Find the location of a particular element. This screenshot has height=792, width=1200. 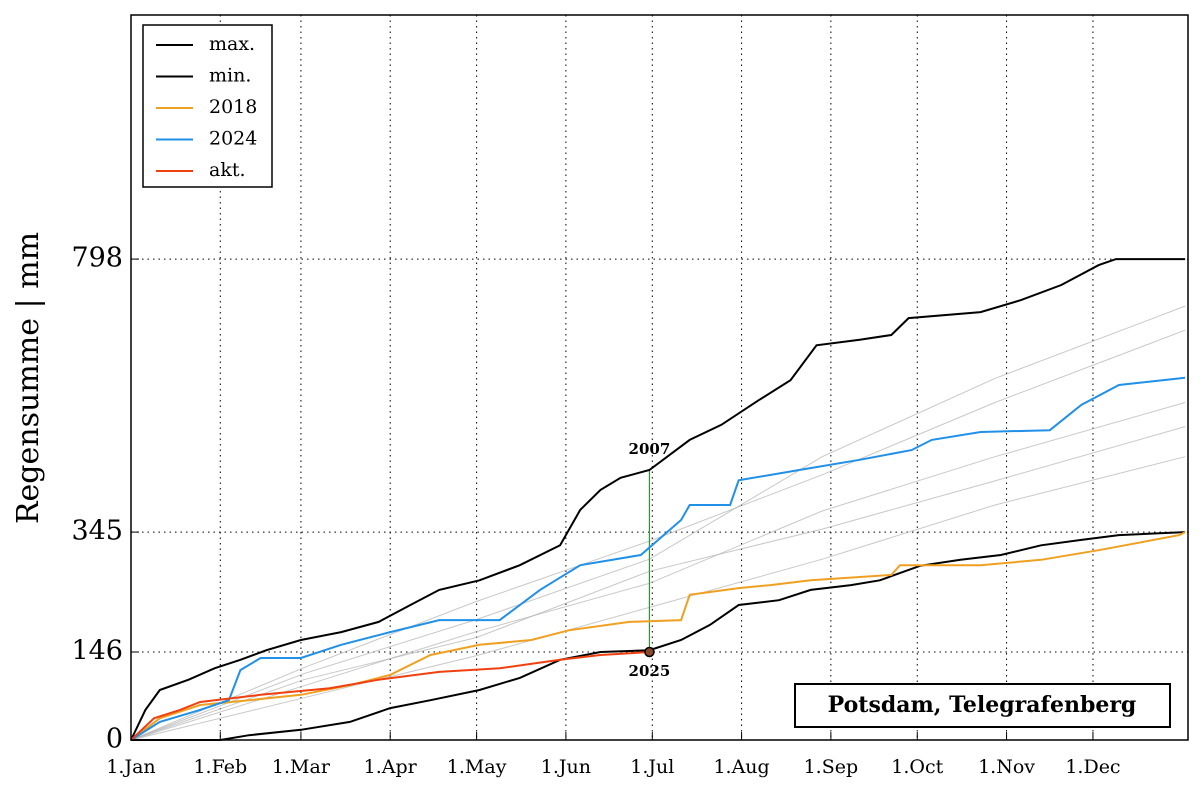

x-tick-label: 1.Oct is located at coordinates (917, 767).